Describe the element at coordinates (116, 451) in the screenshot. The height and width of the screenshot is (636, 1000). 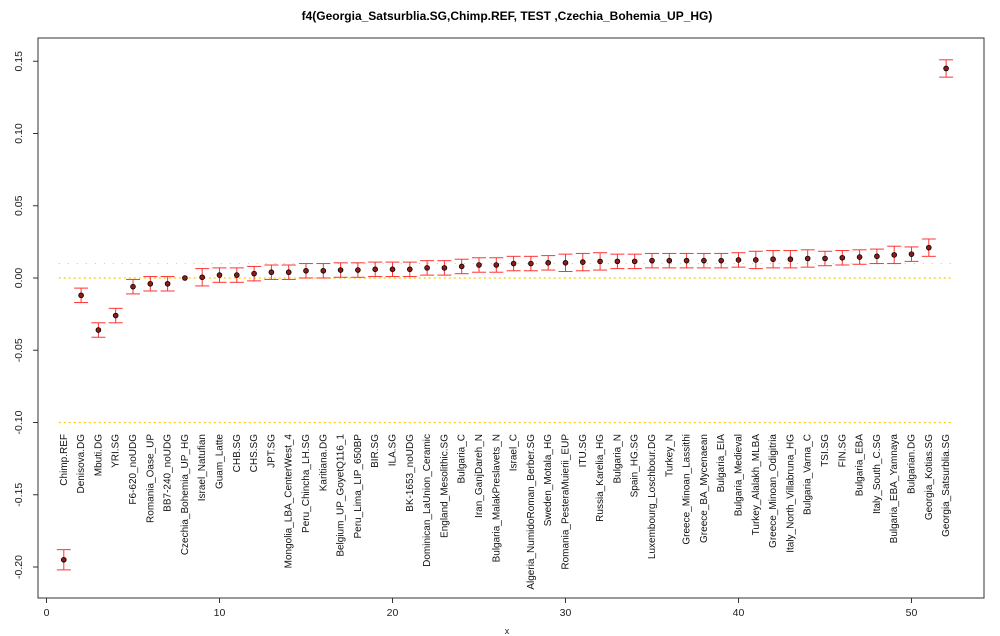
I see `category-label: YRI.SG` at that location.